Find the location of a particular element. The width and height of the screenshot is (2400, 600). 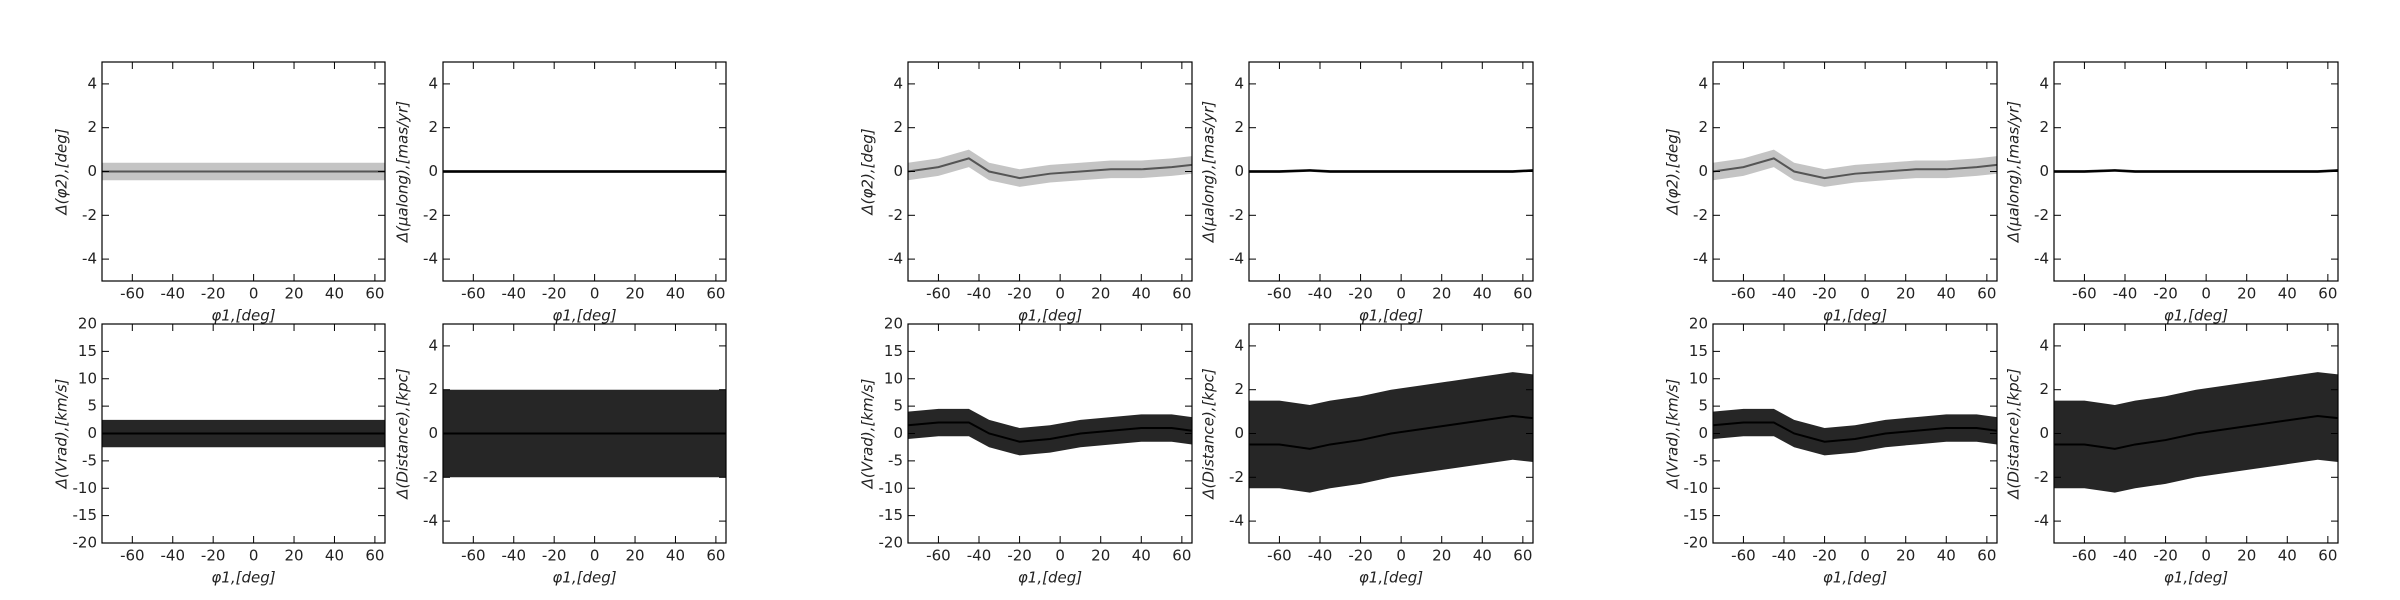

y-axis-label: Δ(μalong),[mas/yr] is located at coordinates (1209, 172).